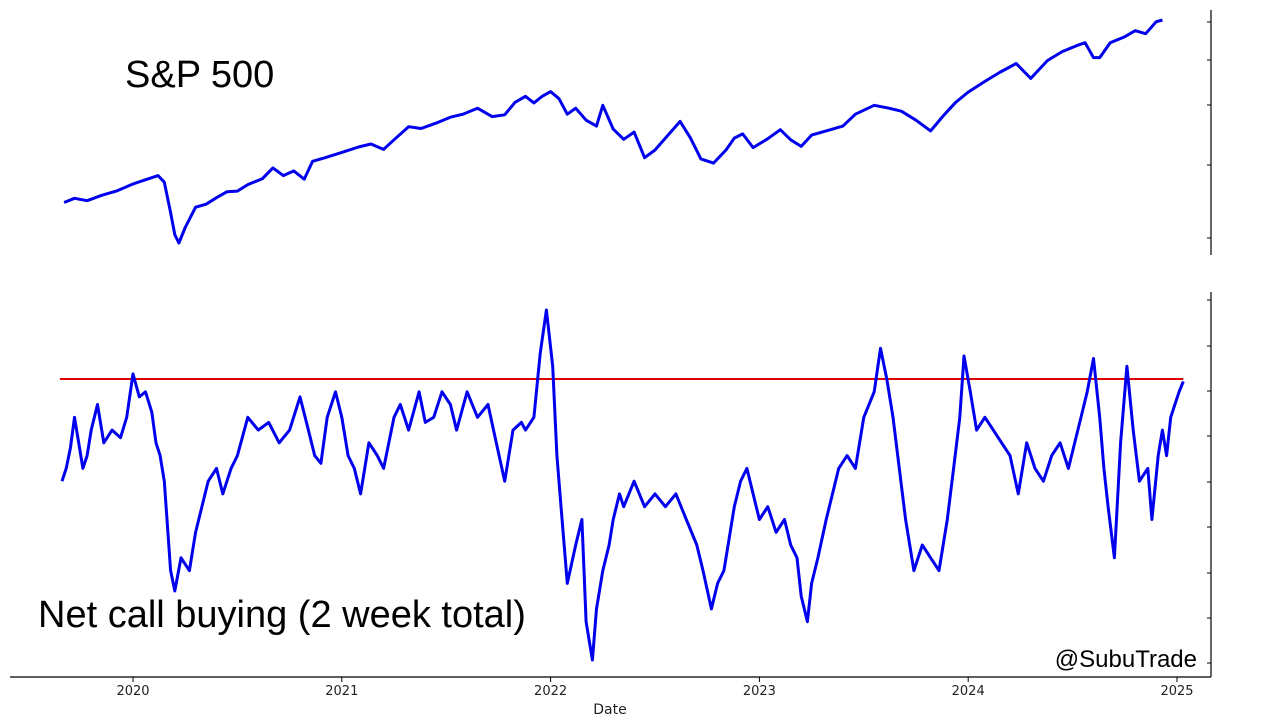 The image size is (1280, 727). Describe the element at coordinates (1209, 481) in the screenshot. I see `bottom-right-axis-ticks` at that location.